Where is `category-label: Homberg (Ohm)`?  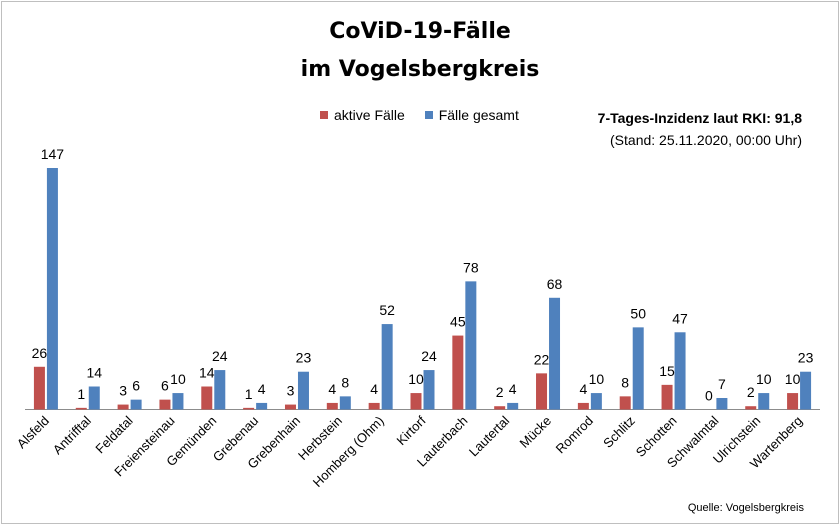
category-label: Homberg (Ohm) is located at coordinates (348, 451).